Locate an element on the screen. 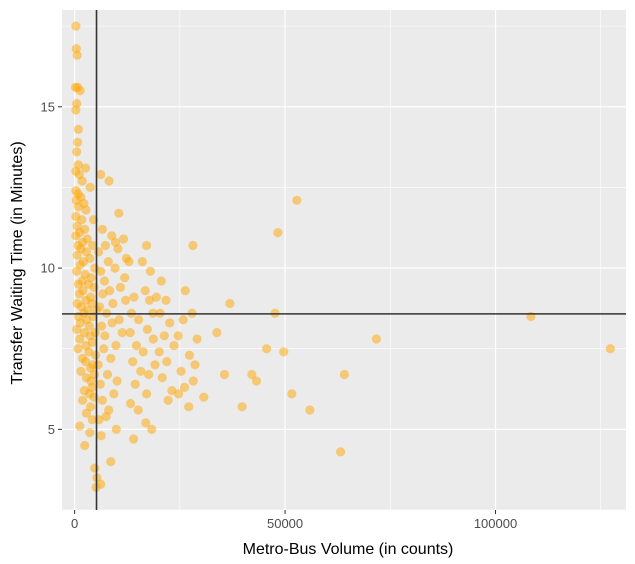 This screenshot has width=635, height=564. y-tick-label: 10 is located at coordinates (48, 268).